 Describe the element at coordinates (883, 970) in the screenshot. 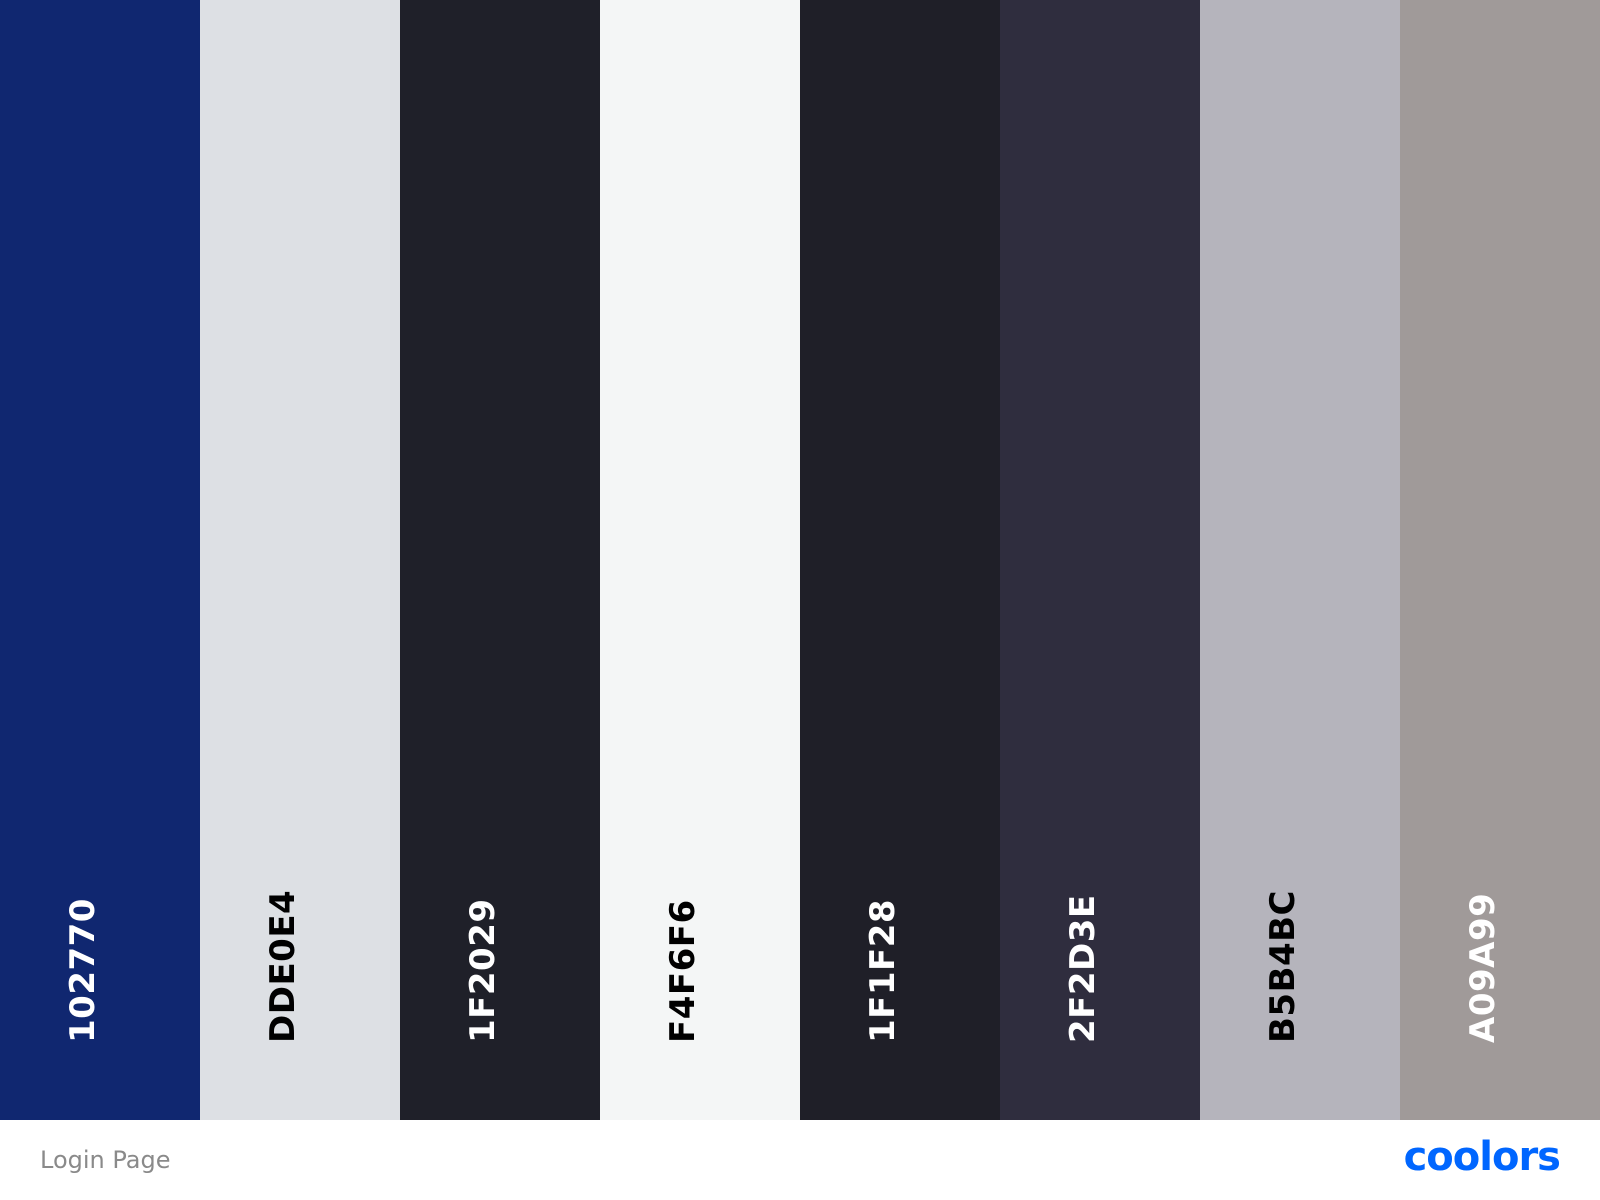

I see `hex-code-label: 1F1F28` at that location.